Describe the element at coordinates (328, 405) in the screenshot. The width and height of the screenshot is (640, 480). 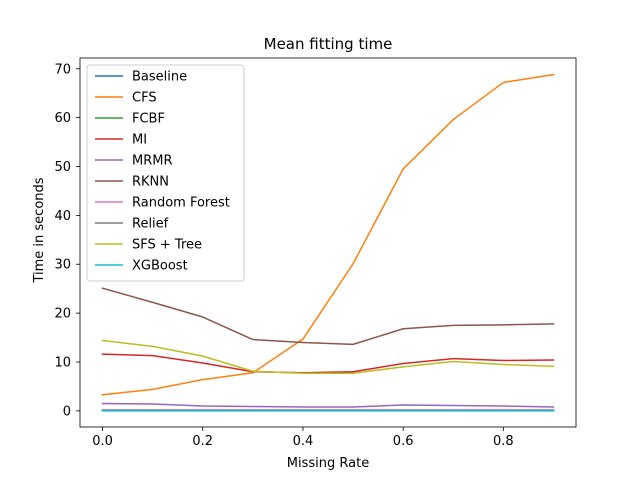
I see `series-line-mrmr` at that location.